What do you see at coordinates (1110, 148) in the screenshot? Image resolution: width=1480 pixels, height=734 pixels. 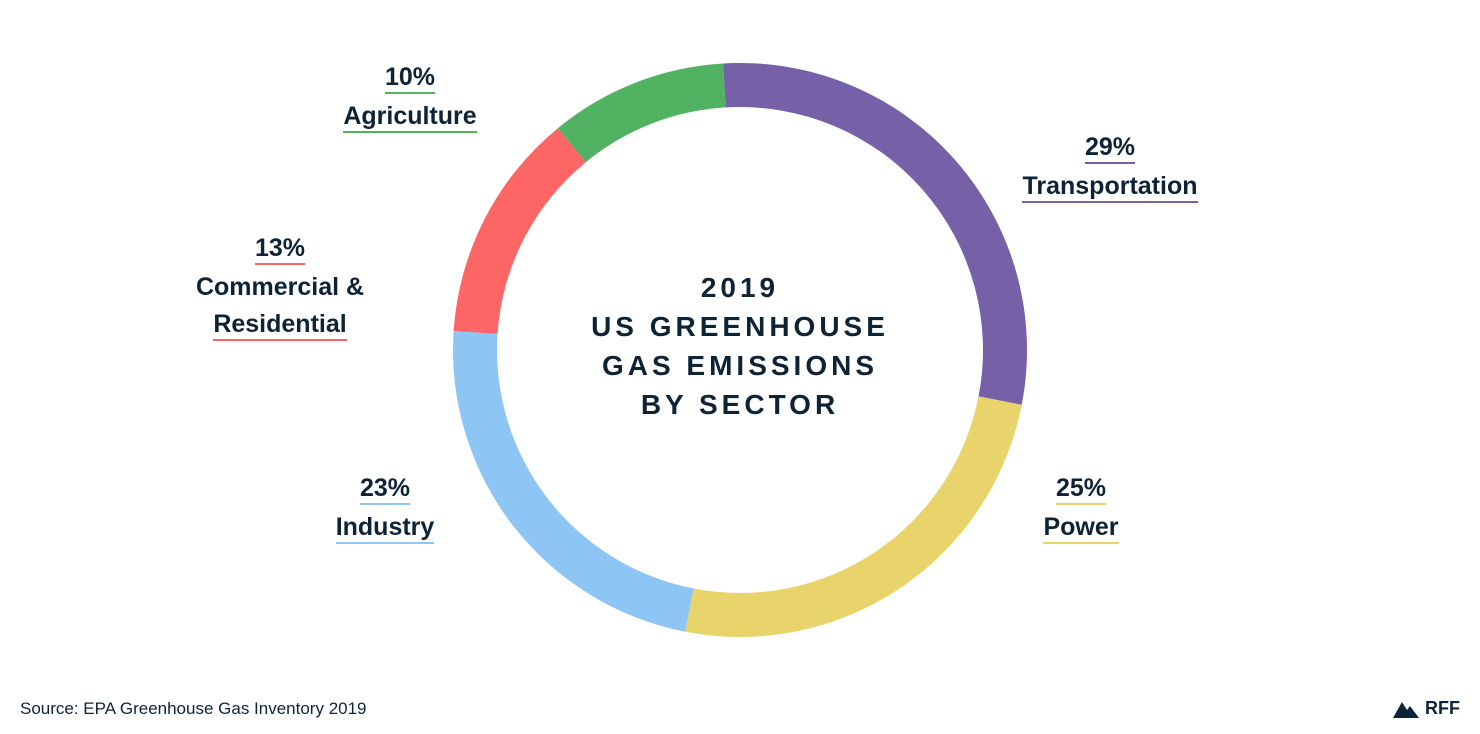 I see `label-percent: 29%` at bounding box center [1110, 148].